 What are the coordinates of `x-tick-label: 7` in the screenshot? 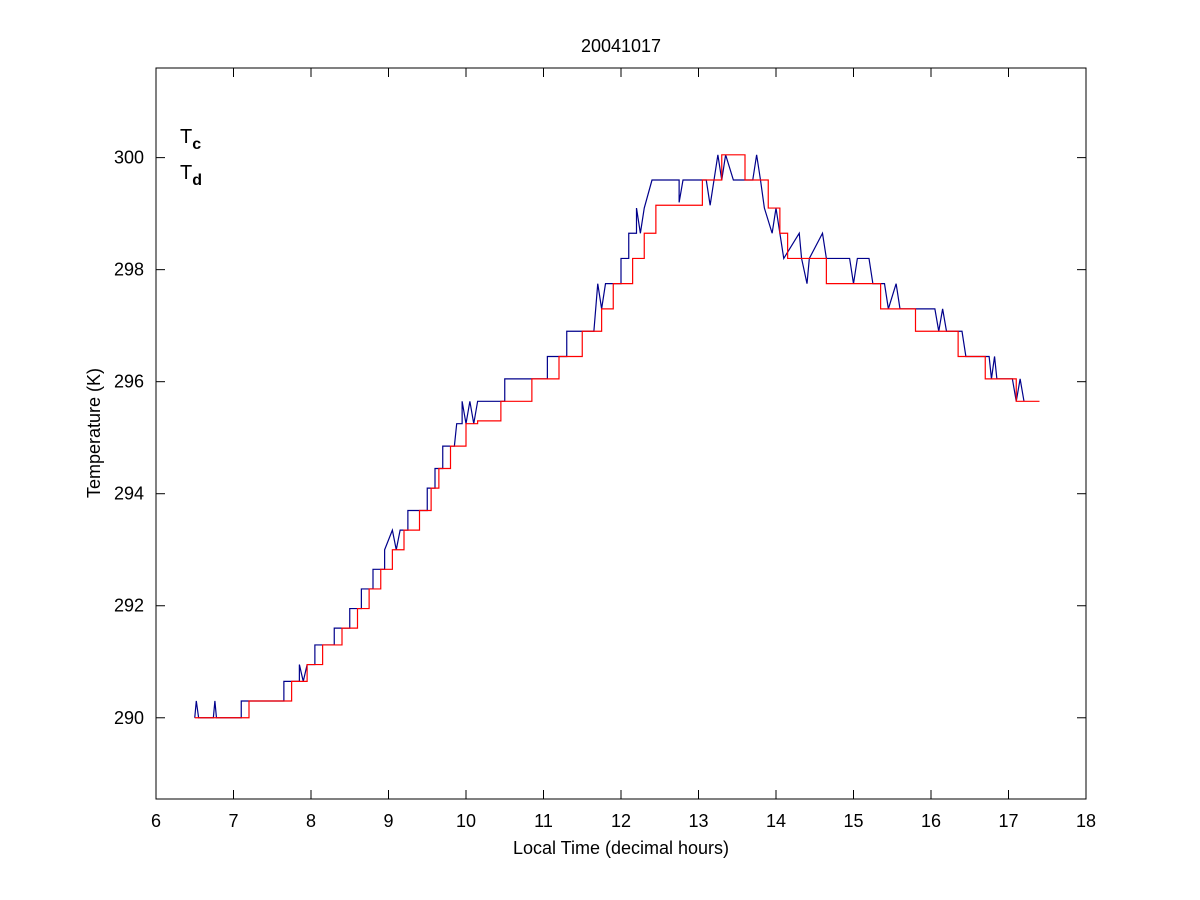 It's located at (233, 821).